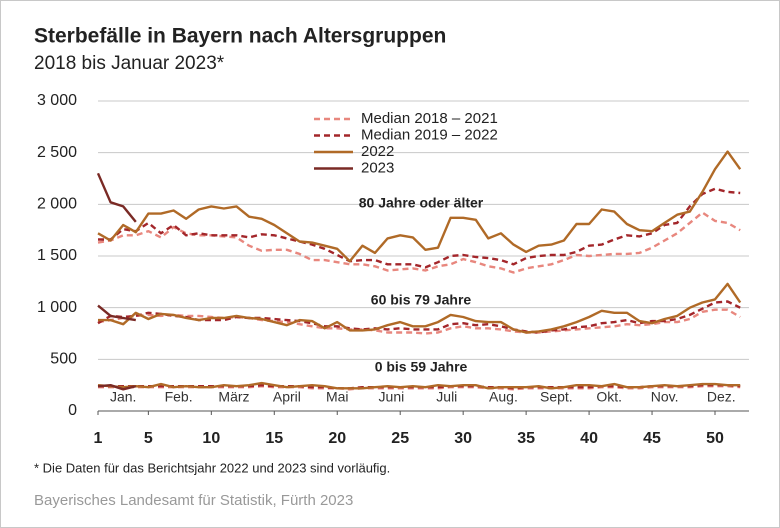  What do you see at coordinates (463, 438) in the screenshot?
I see `x-tick-label: 30` at bounding box center [463, 438].